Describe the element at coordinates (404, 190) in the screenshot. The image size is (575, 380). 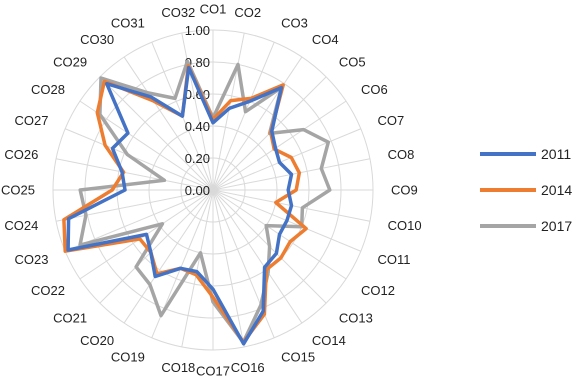
I see `category-label: CO9` at that location.